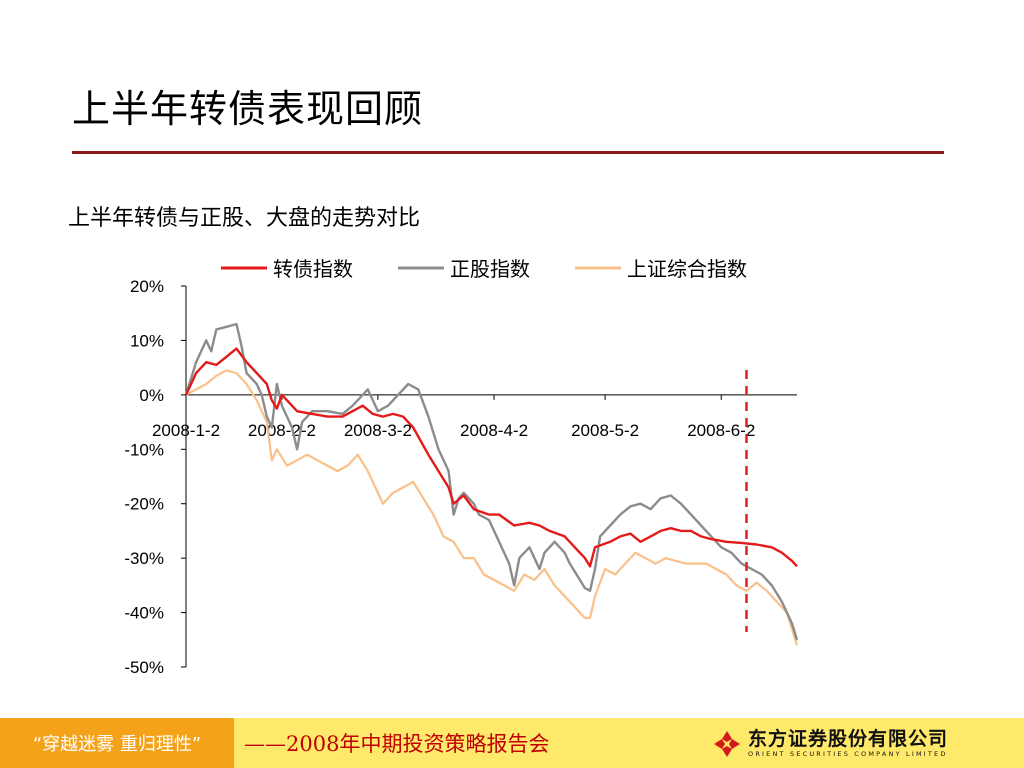  I want to click on footer-event-title: ——2008年中期投资策略报告会, so click(397, 744).